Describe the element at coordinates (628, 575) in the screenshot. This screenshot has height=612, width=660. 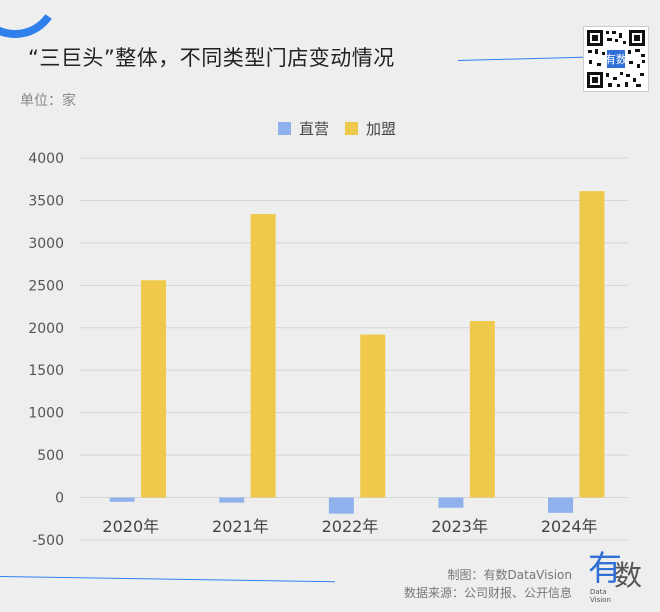
I see `logo-mark-shu: 数` at that location.